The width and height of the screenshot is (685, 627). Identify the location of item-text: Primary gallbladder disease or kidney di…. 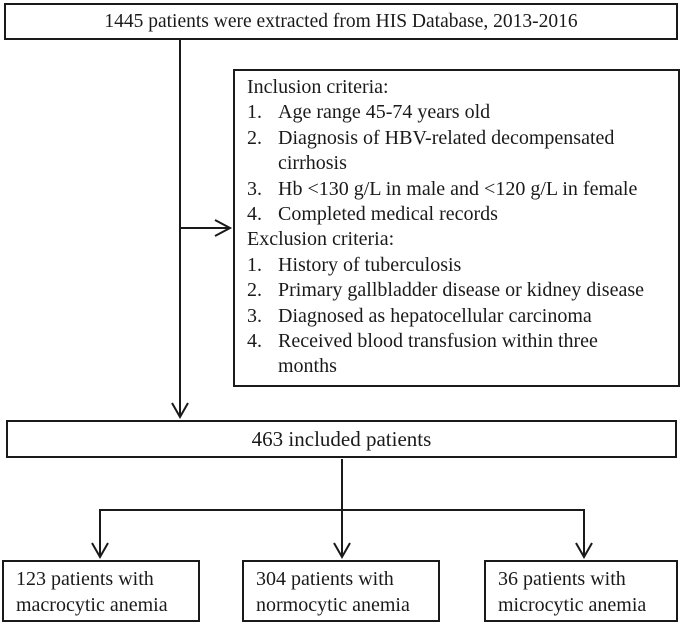
(461, 290).